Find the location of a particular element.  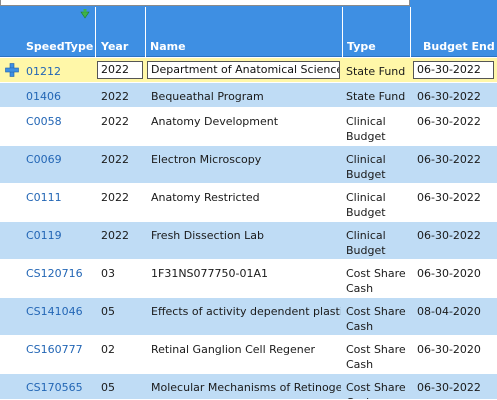

speedtype-link: CS120716 is located at coordinates (54, 273).